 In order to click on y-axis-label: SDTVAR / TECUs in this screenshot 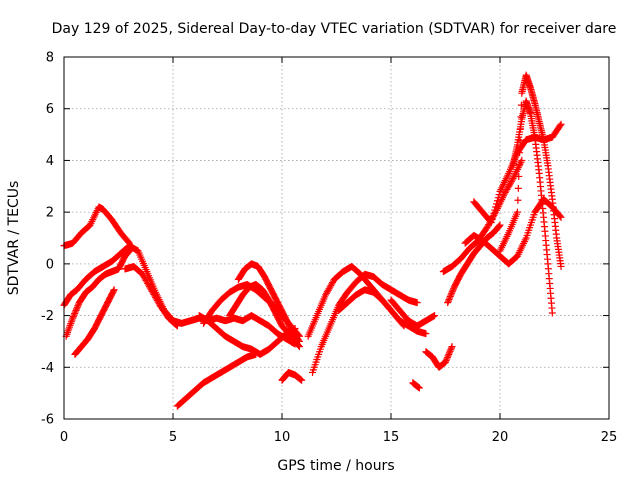, I will do `click(14, 238)`.